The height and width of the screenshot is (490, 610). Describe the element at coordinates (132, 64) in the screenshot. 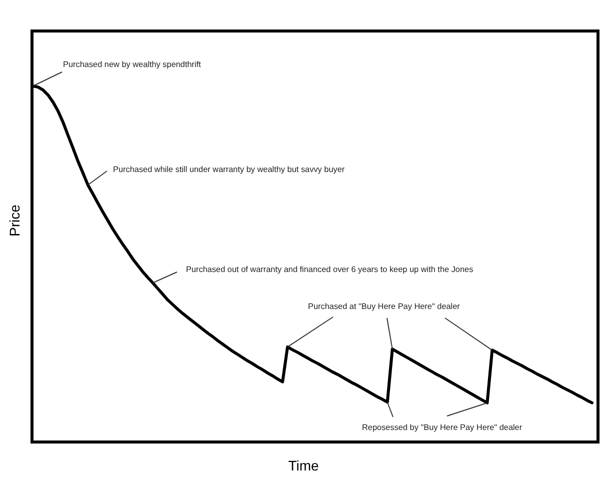

I see `text: Purchased new by wealthy spendthrift` at that location.